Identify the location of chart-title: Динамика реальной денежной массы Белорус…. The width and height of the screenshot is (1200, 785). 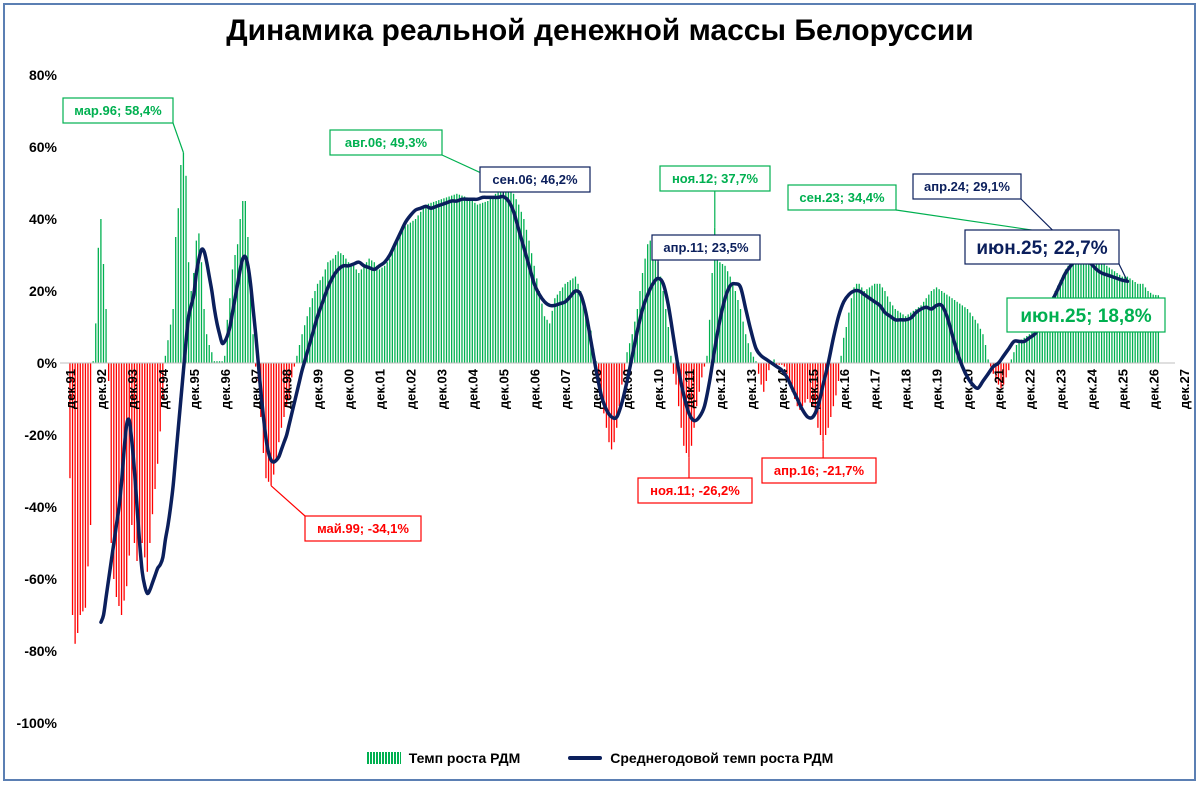
(600, 30).